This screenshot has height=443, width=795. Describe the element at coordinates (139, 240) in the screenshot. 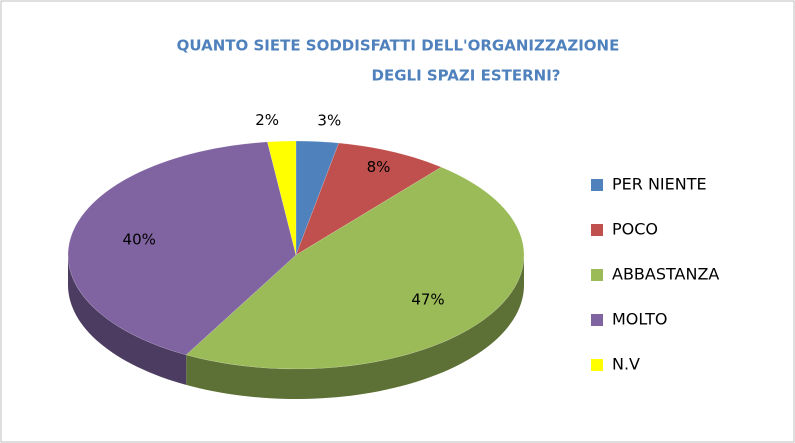

I see `data-label: 40%` at that location.